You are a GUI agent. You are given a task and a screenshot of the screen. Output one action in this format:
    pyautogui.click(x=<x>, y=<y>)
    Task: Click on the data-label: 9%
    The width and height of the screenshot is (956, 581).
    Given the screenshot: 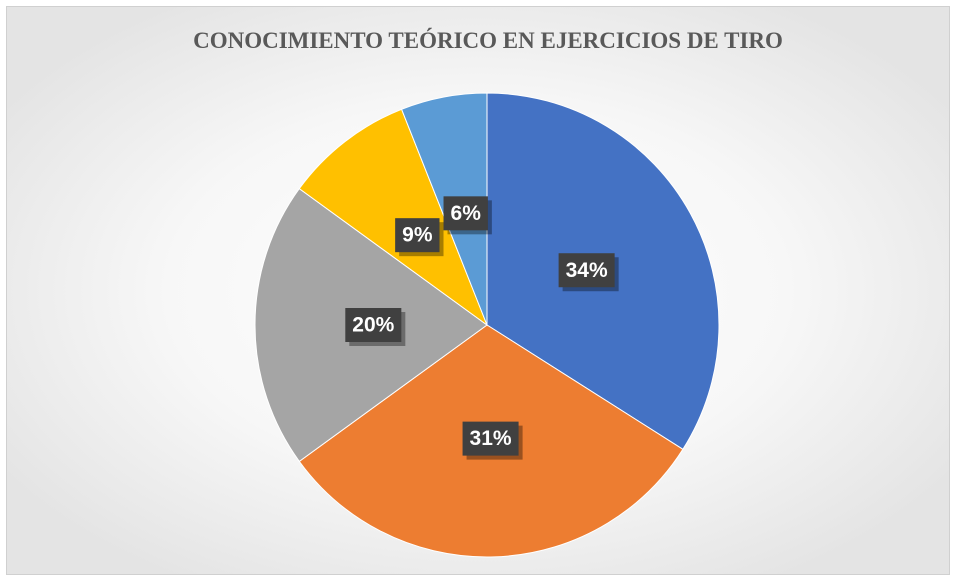 What is the action you would take?
    pyautogui.click(x=417, y=235)
    